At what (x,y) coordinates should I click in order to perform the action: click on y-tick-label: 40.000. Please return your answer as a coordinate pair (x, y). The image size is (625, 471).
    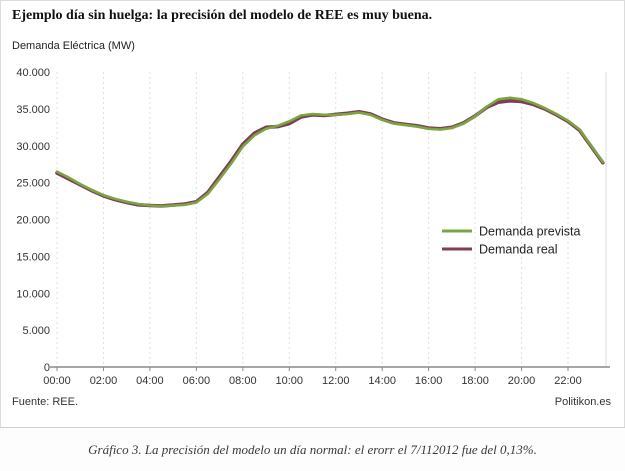
    Looking at the image, I should click on (33, 73).